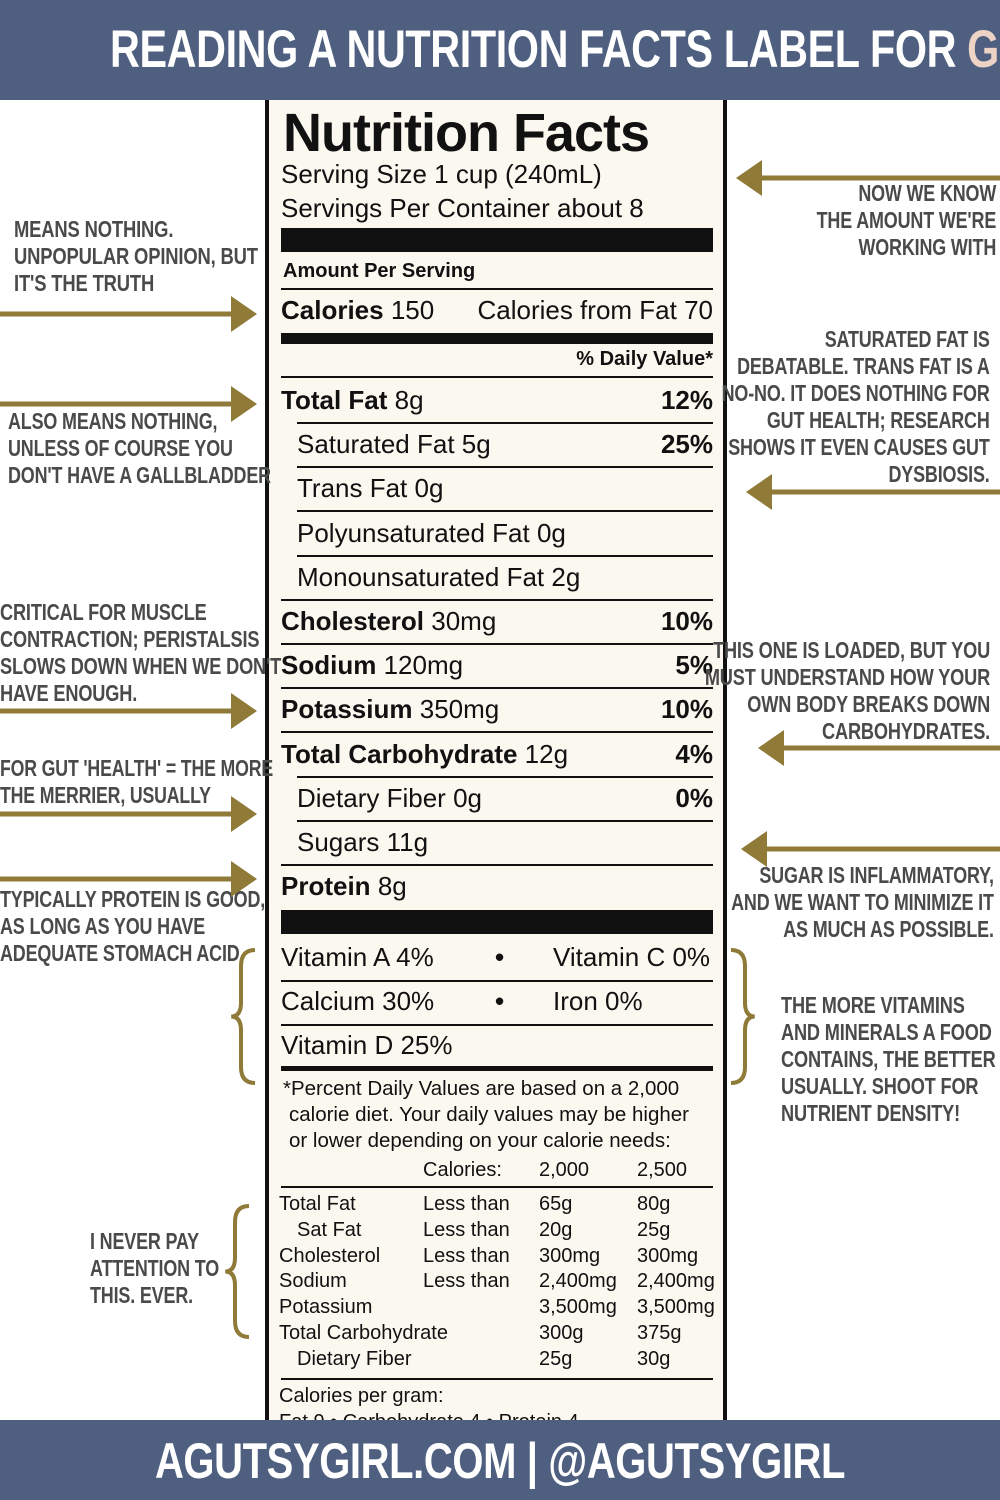 This screenshot has height=1500, width=1000. What do you see at coordinates (358, 1001) in the screenshot?
I see `calcium: Calcium 30%` at bounding box center [358, 1001].